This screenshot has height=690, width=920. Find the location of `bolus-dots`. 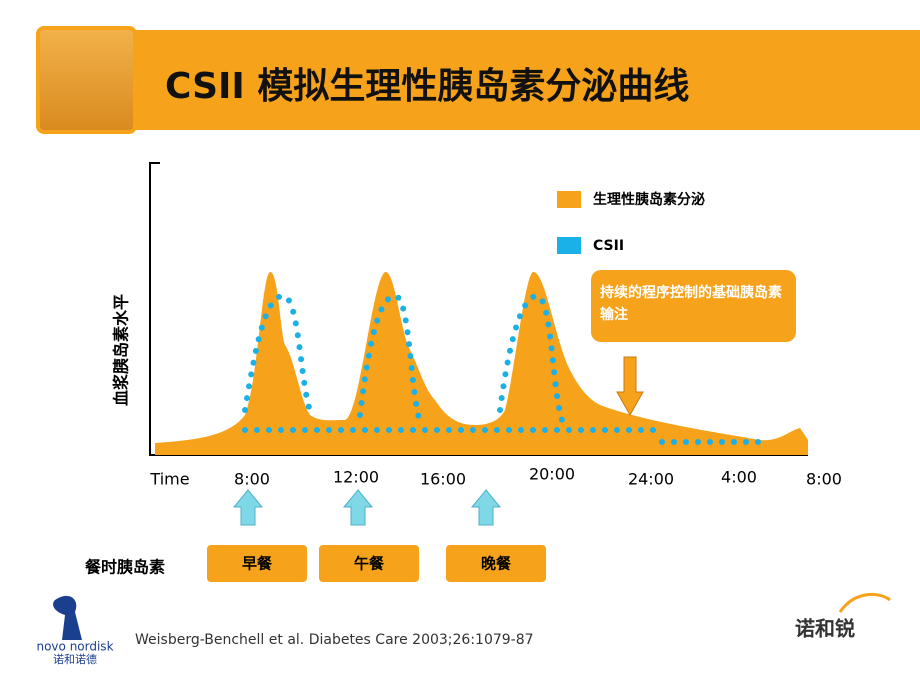

bolus-dots is located at coordinates (390, 358).